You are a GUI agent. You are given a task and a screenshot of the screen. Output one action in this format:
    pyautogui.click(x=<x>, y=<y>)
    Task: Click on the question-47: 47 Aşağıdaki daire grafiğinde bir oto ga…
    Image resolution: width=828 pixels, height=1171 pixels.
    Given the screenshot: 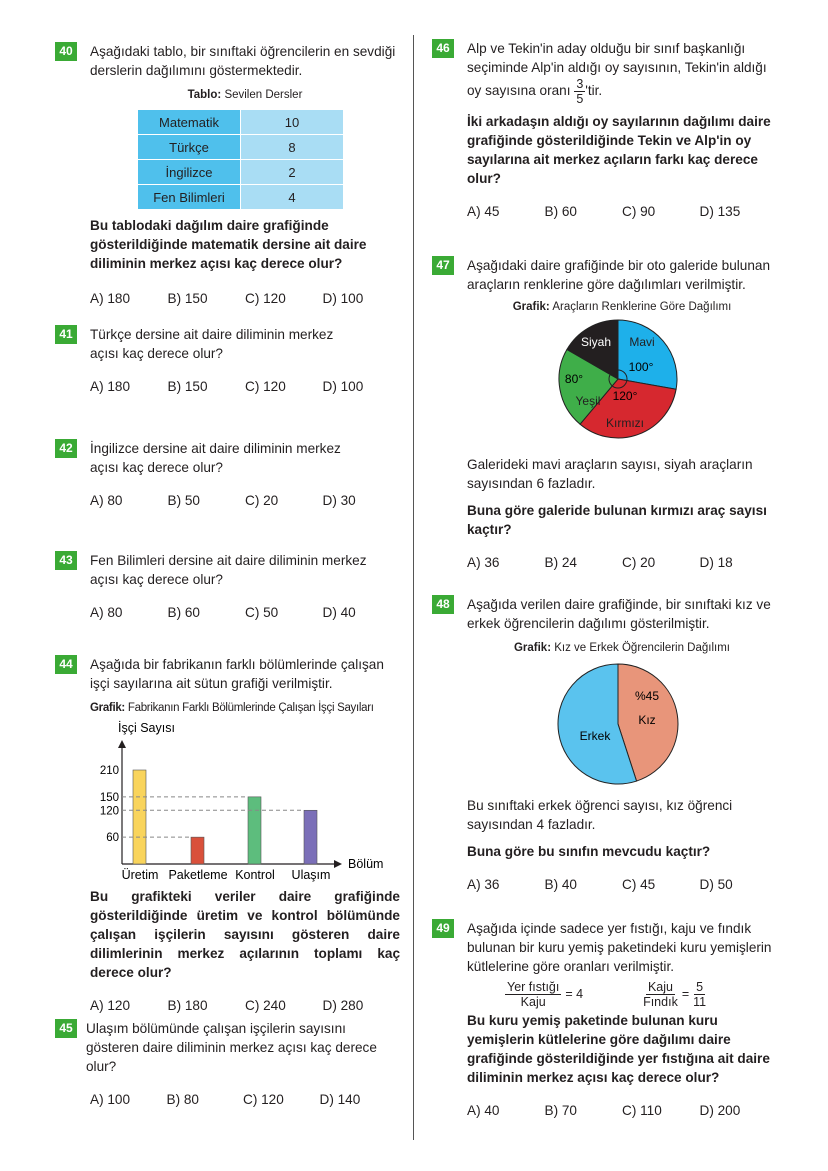 What is the action you would take?
    pyautogui.click(x=604, y=414)
    